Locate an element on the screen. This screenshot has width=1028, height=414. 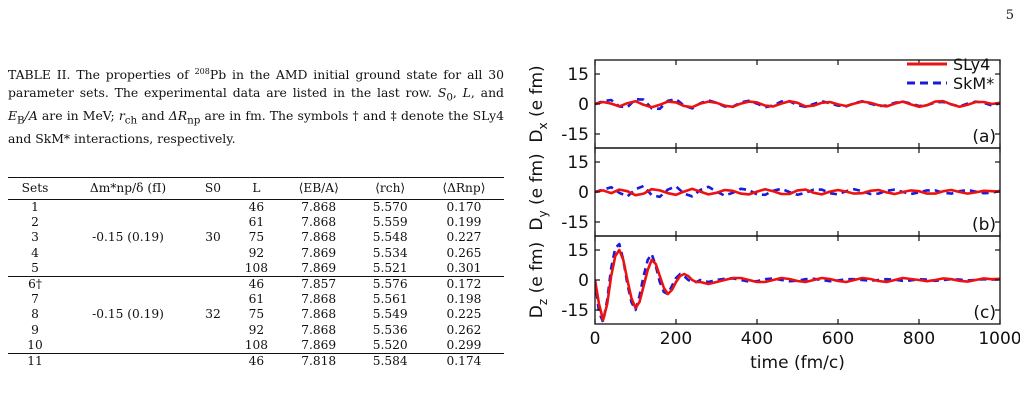
caption-text-5: are in MeV; is located at coordinates (78, 115).